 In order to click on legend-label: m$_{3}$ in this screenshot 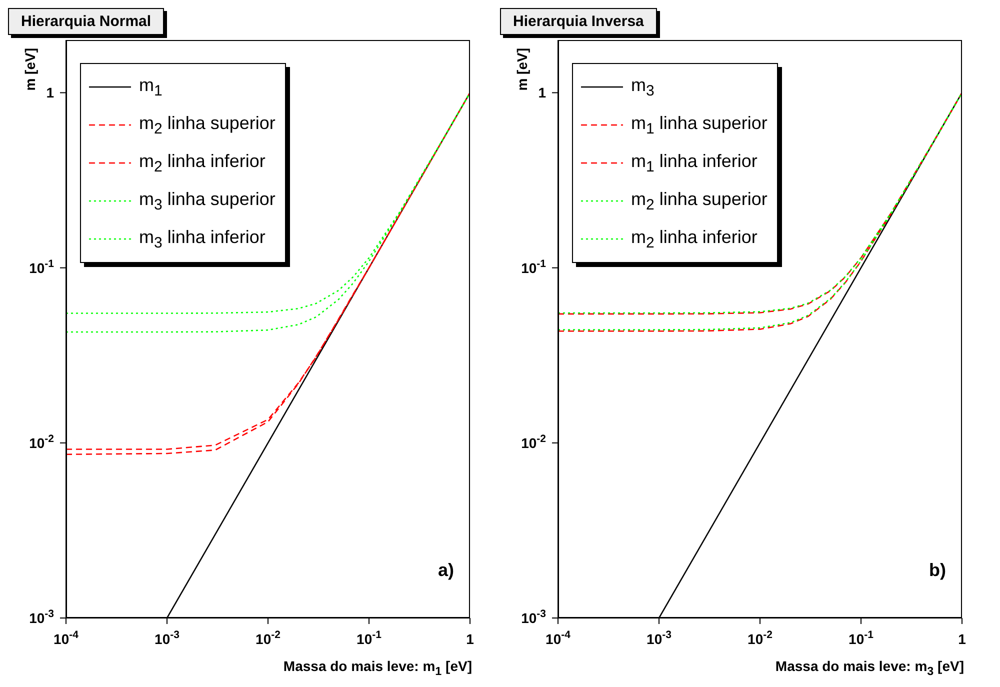, I will do `click(642, 87)`.